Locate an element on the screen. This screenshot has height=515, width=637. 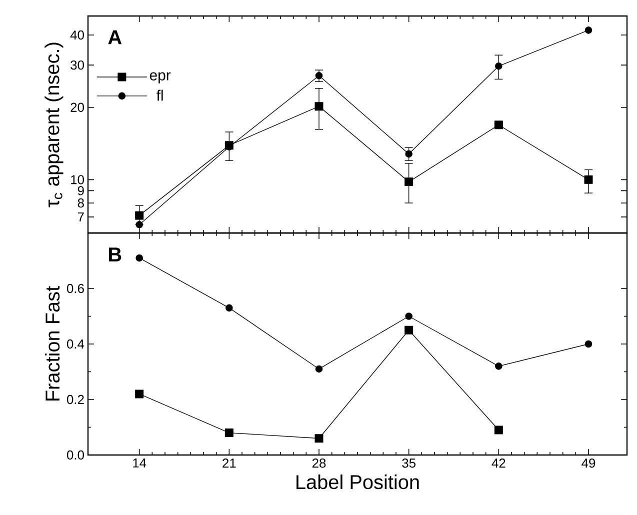
y-tick-label: 0.2 is located at coordinates (75, 399).